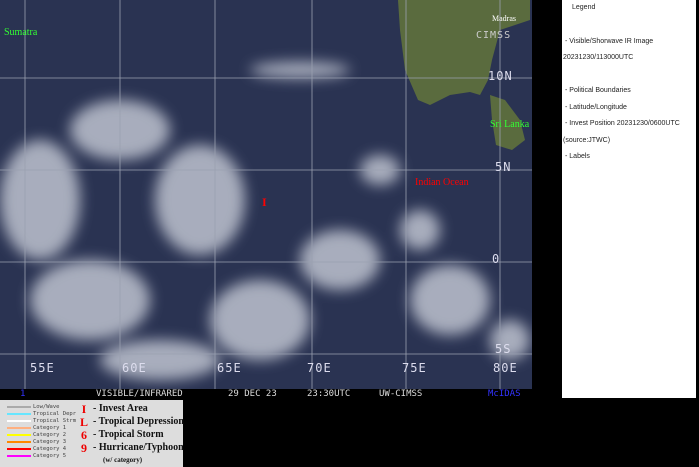  I want to click on label-indian-ocean: Indian Ocean, so click(442, 182).